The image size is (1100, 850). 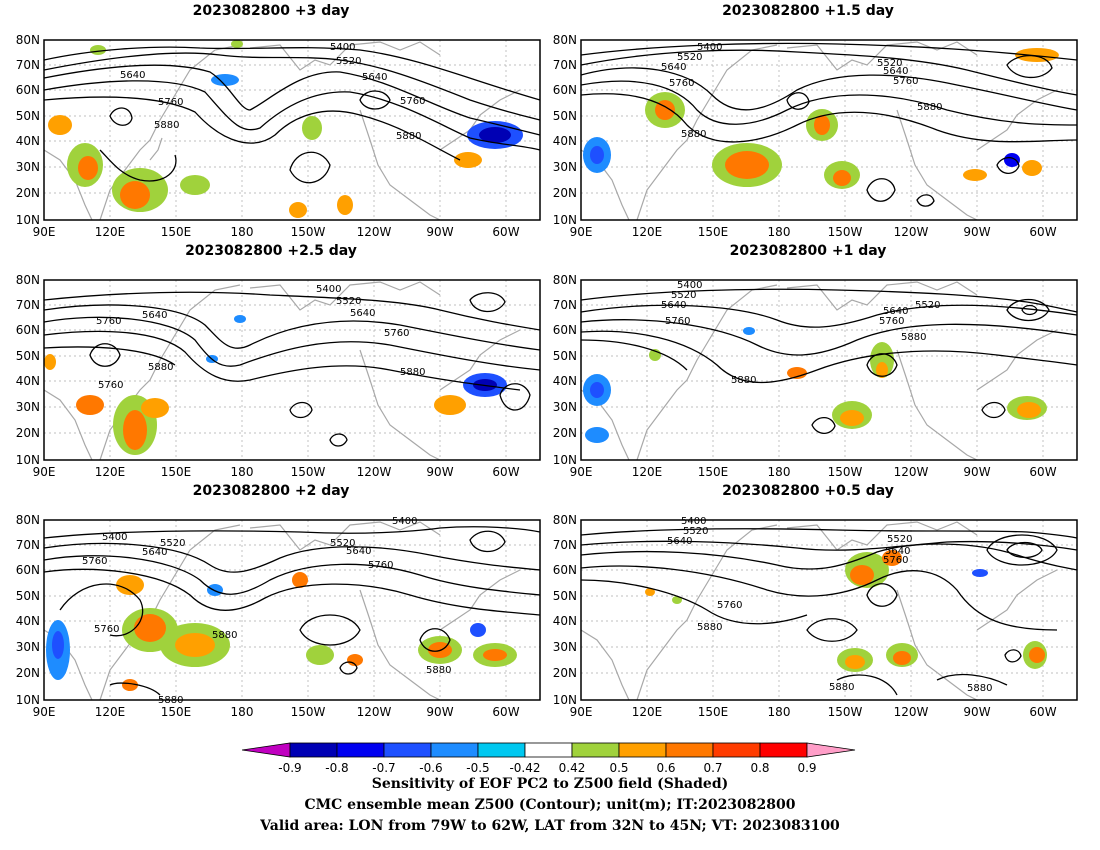 I want to click on panel-title: 2023082800 +0.5 day, so click(x=808, y=491).